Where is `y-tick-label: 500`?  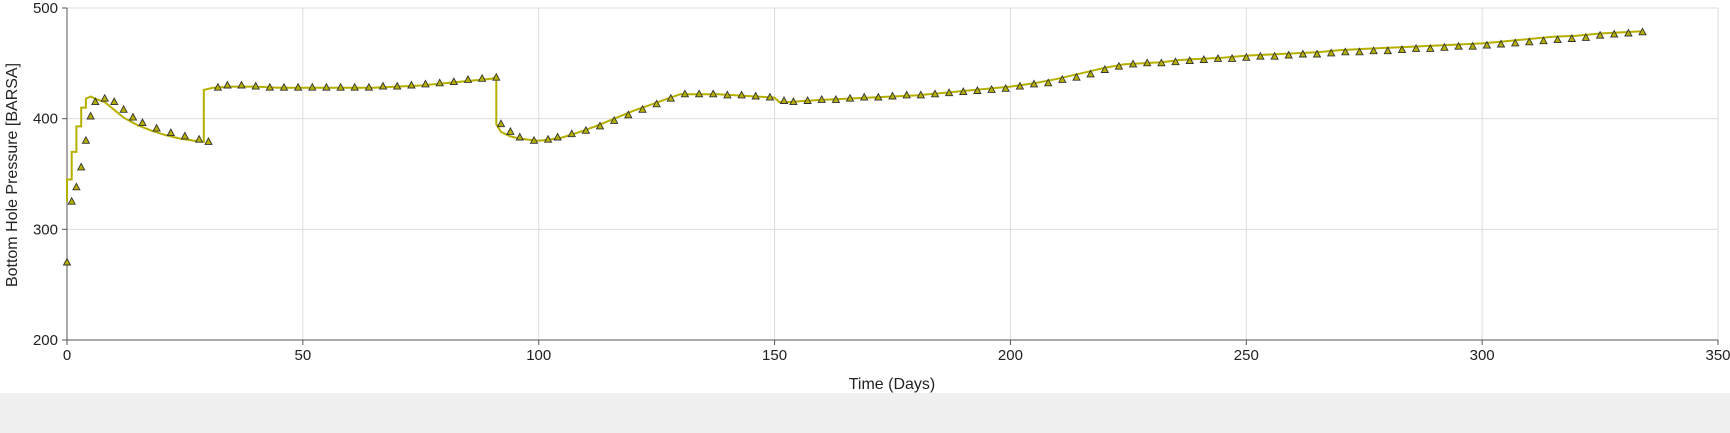
y-tick-label: 500 is located at coordinates (45, 8).